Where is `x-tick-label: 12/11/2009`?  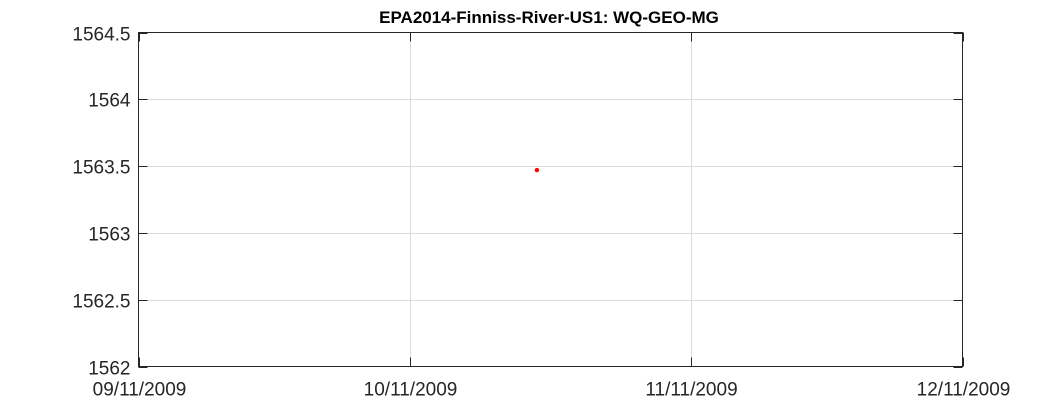 x-tick-label: 12/11/2009 is located at coordinates (964, 390).